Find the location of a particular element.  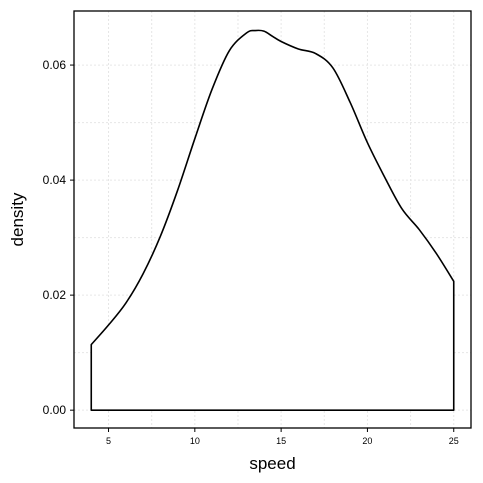

y-tick-label: 0.00 is located at coordinates (55, 410).